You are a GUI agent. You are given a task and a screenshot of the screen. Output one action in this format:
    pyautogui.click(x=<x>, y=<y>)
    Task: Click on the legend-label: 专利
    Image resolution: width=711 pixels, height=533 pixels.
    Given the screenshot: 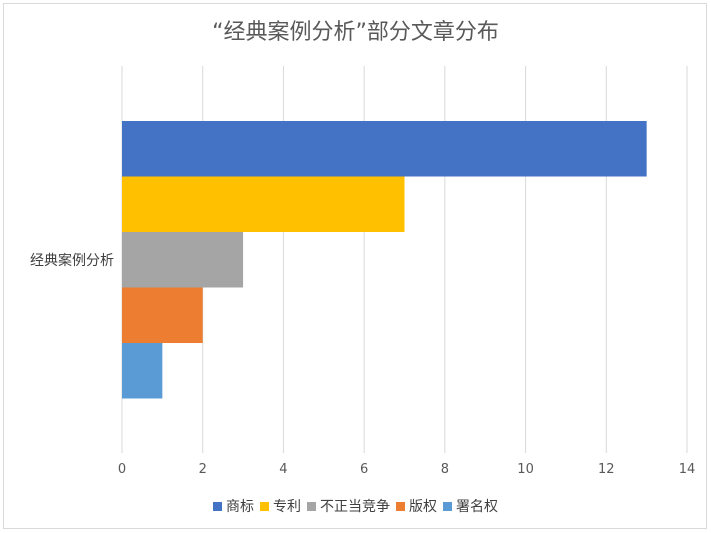 What is the action you would take?
    pyautogui.click(x=287, y=507)
    